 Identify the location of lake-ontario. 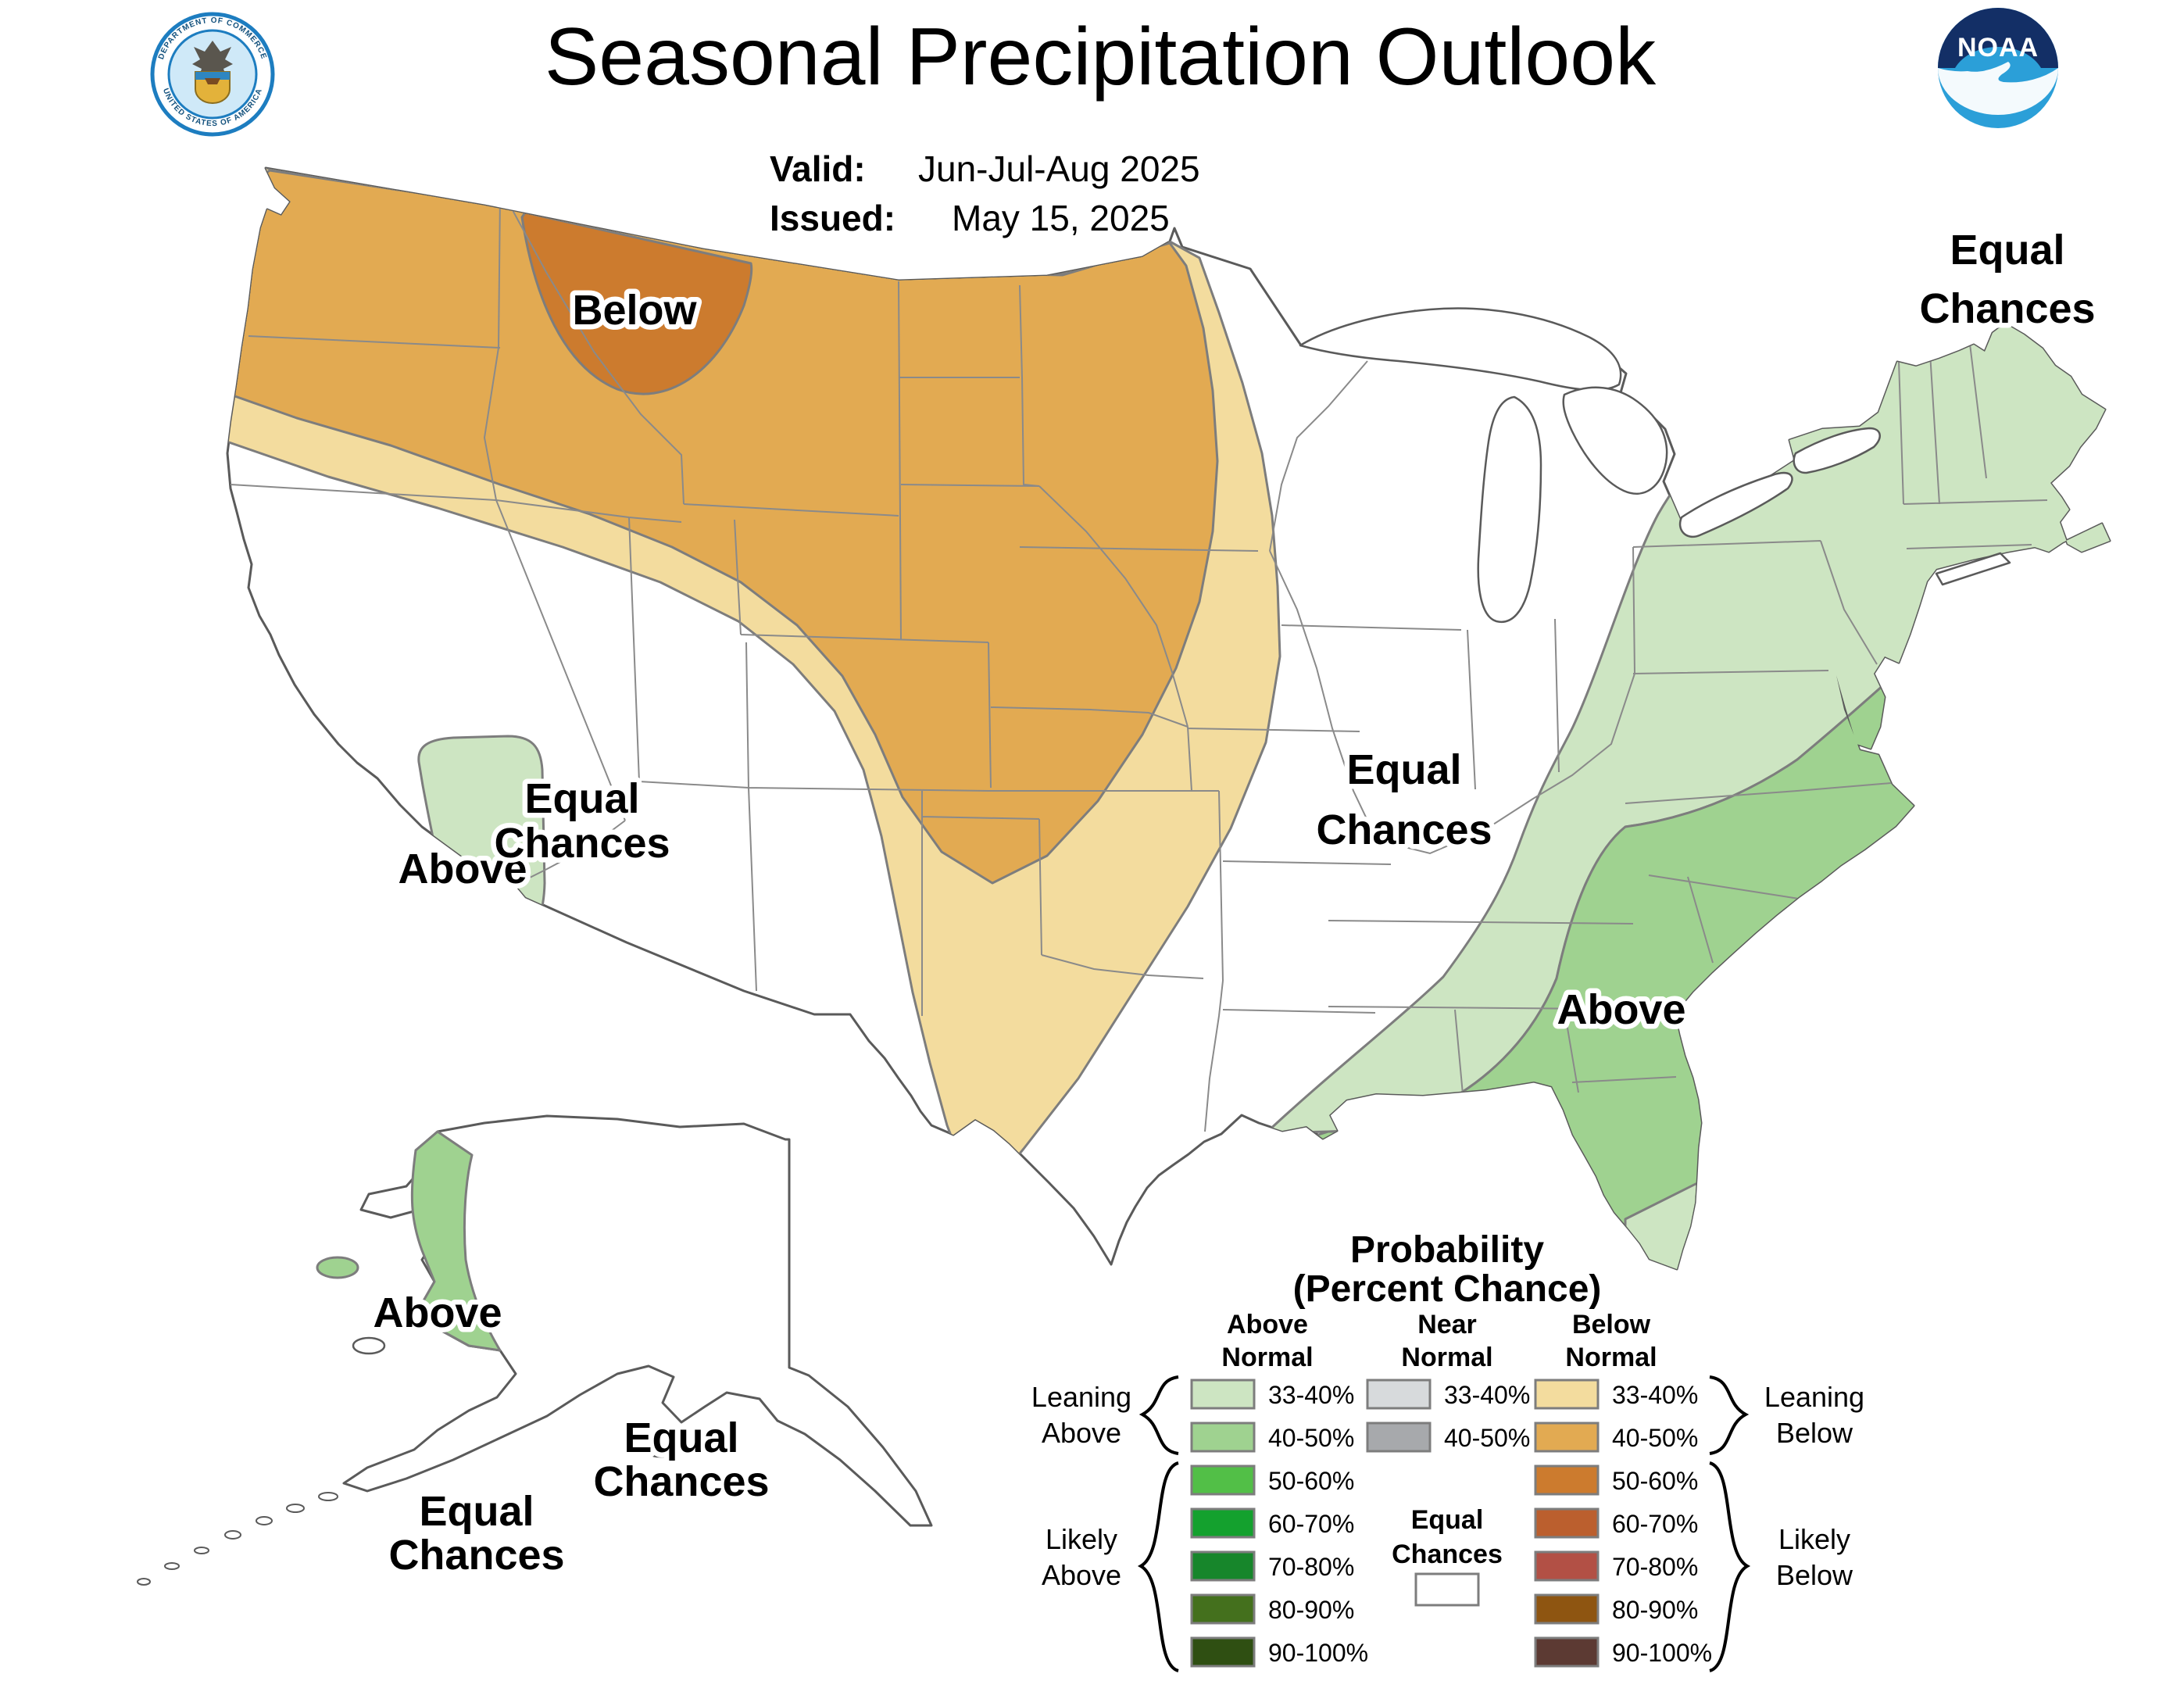
(1837, 450).